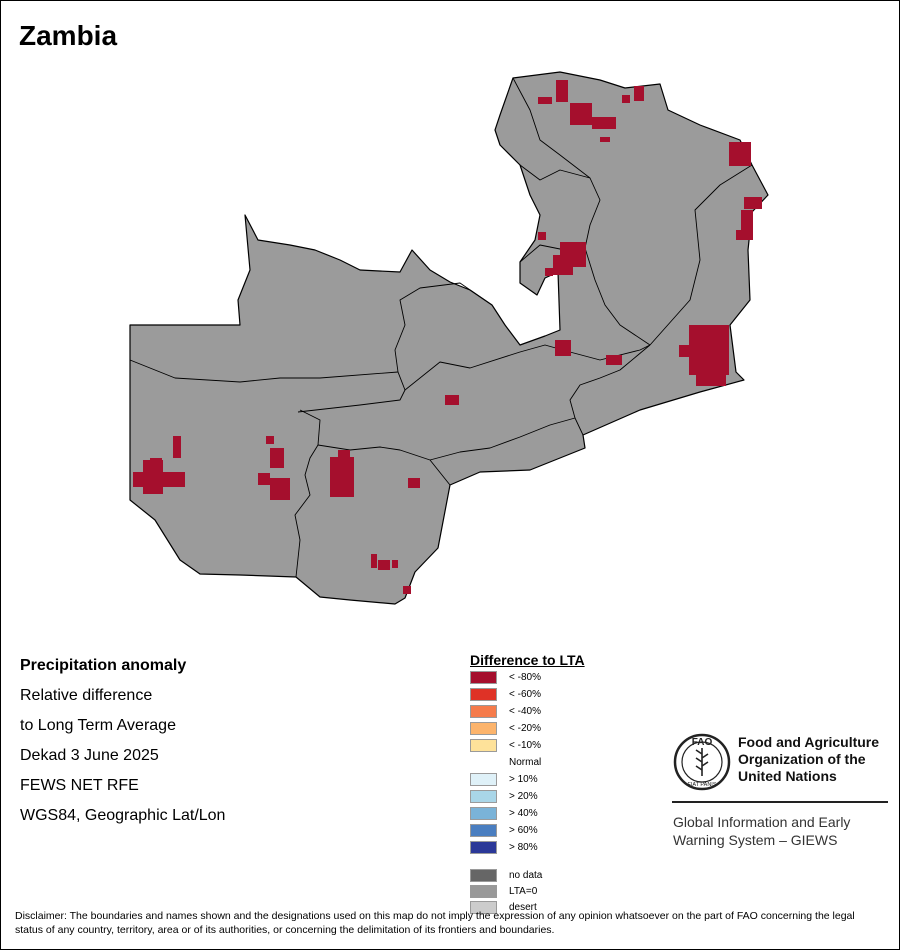  What do you see at coordinates (523, 907) in the screenshot?
I see `legend-label: desert` at bounding box center [523, 907].